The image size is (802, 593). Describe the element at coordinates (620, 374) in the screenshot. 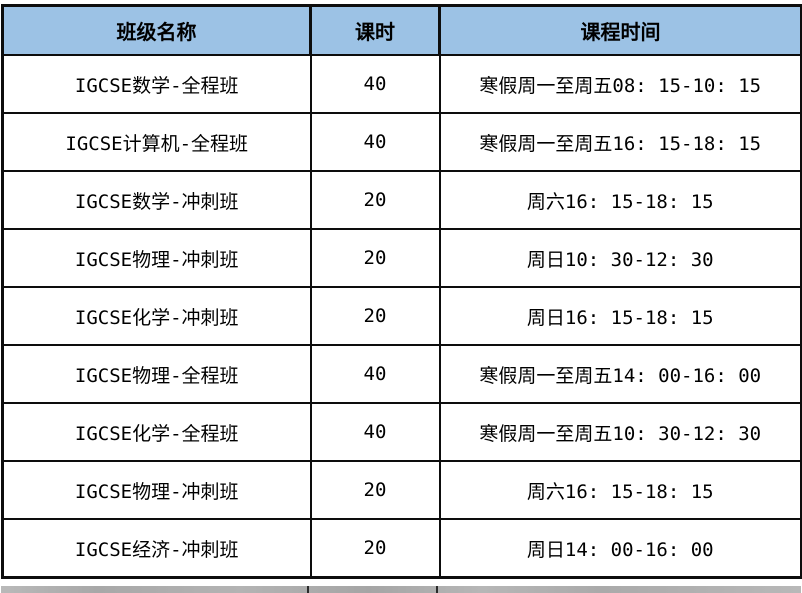

I see `schedule-cell: 寒假周一至周五14: 00-16: 00` at that location.